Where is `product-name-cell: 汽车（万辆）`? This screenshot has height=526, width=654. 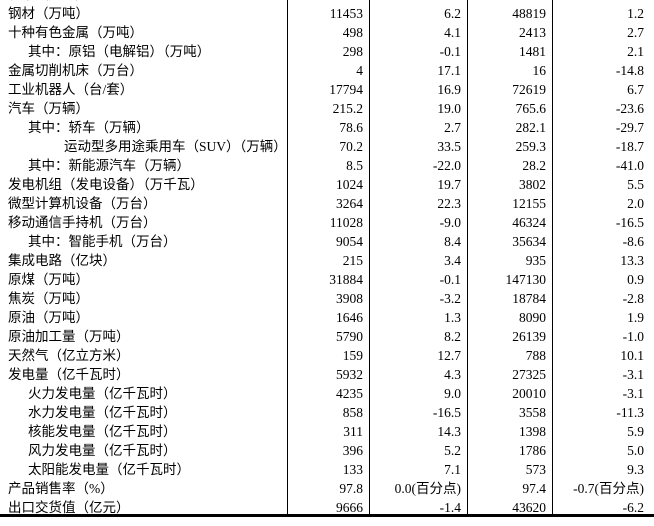
product-name-cell: 汽车（万辆） is located at coordinates (48, 108).